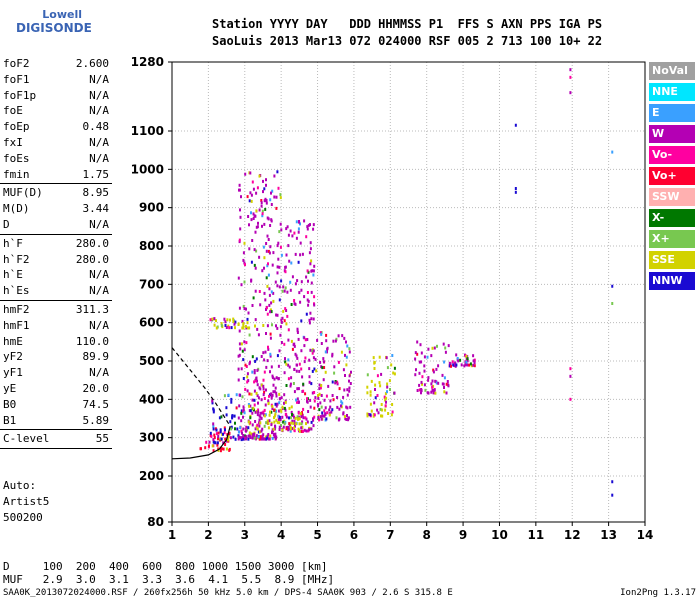  I want to click on param-key: h`Es, so click(16, 291).